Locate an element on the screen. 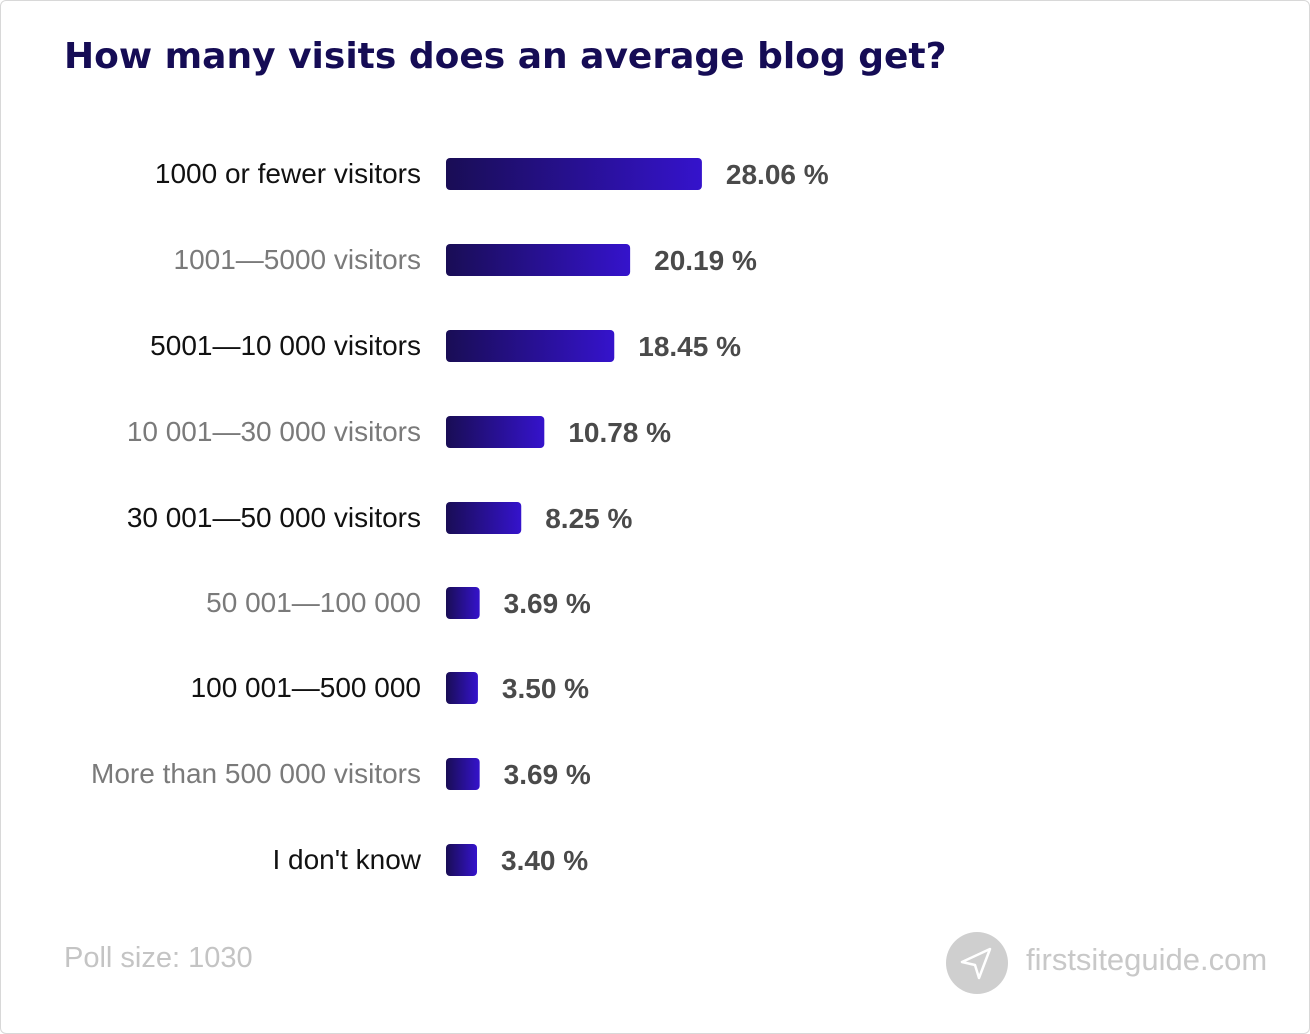  category-label: 1000 or fewer visitors is located at coordinates (288, 173).